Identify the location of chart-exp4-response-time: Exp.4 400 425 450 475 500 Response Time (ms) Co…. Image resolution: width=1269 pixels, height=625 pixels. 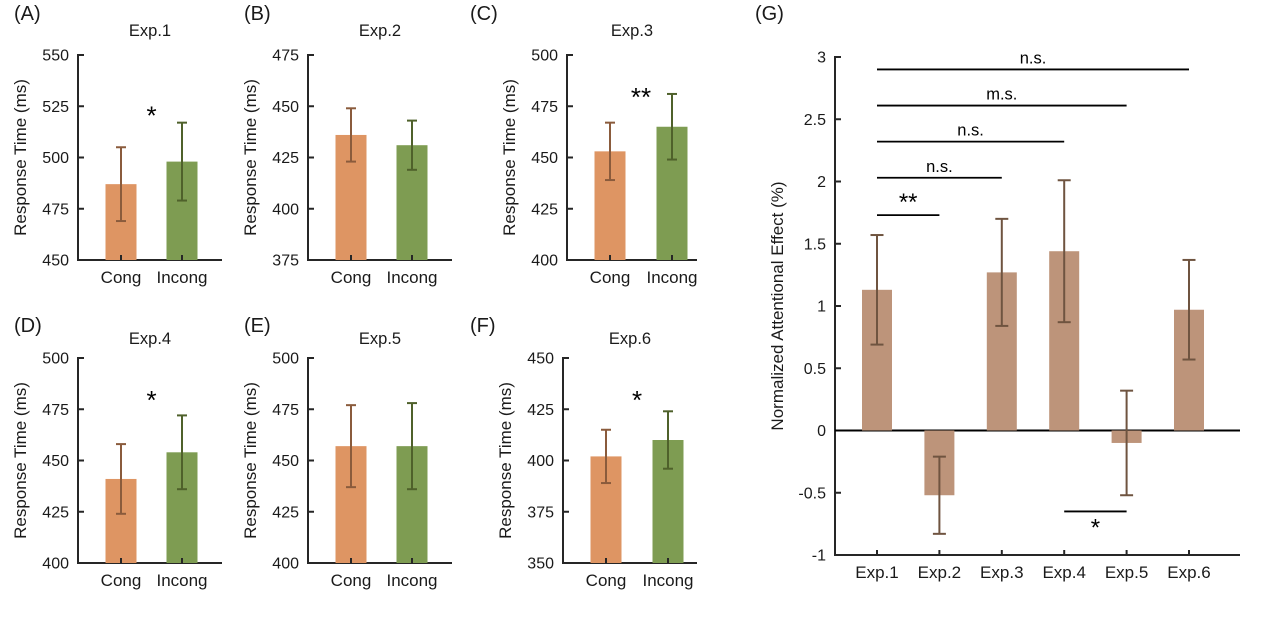
(116, 460).